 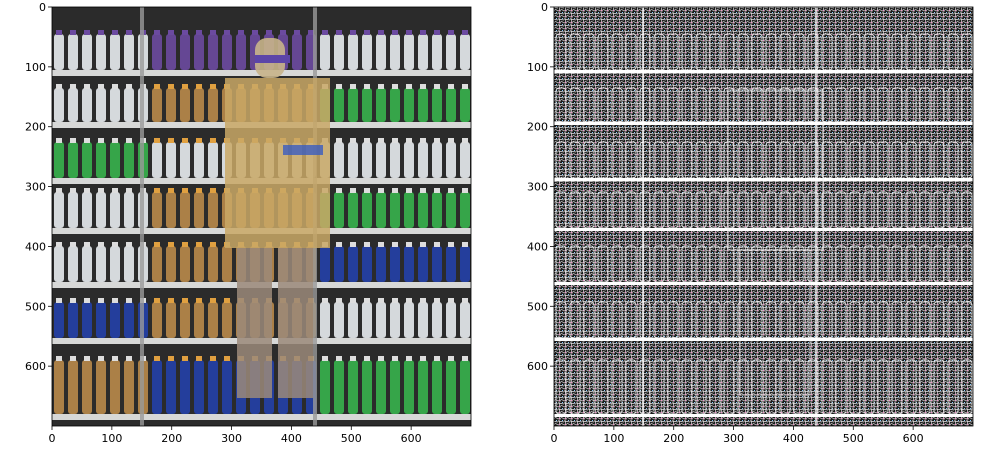 What do you see at coordinates (231, 438) in the screenshot?
I see `x-tick-label: 300` at bounding box center [231, 438].